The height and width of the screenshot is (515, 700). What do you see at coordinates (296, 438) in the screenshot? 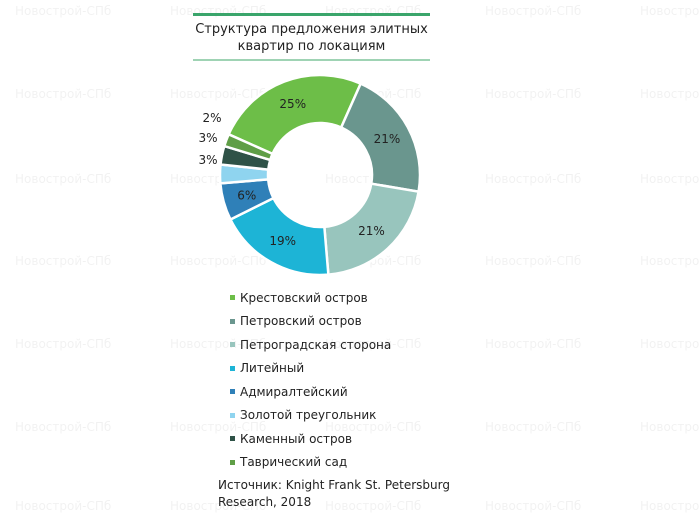
I see `legend-label: Каменный остров` at bounding box center [296, 438].